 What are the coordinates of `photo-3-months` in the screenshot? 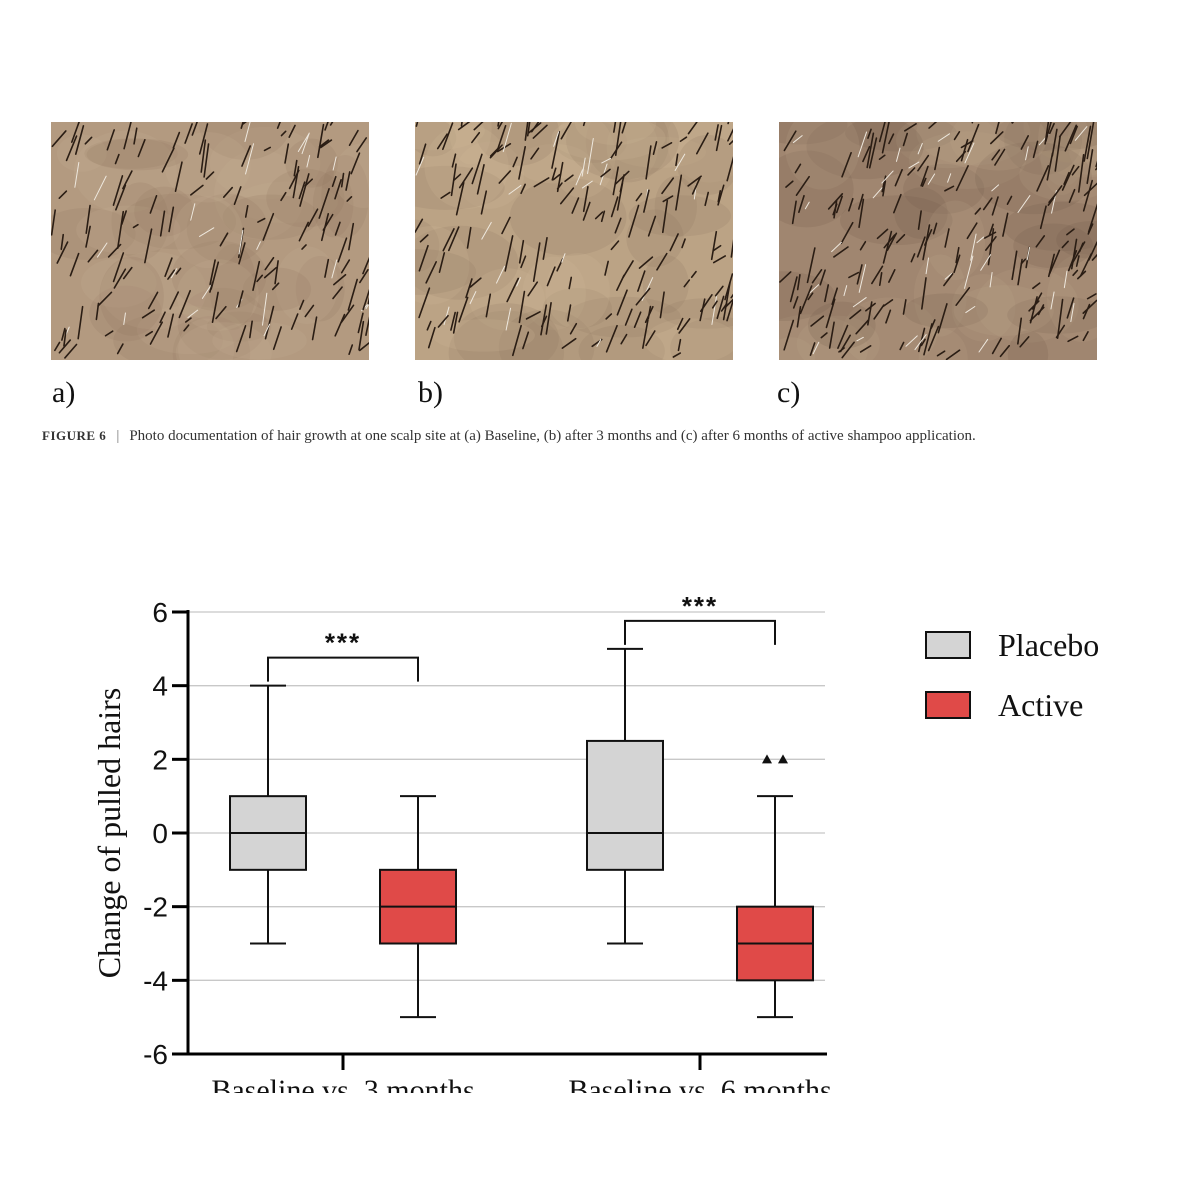 It's located at (574, 241).